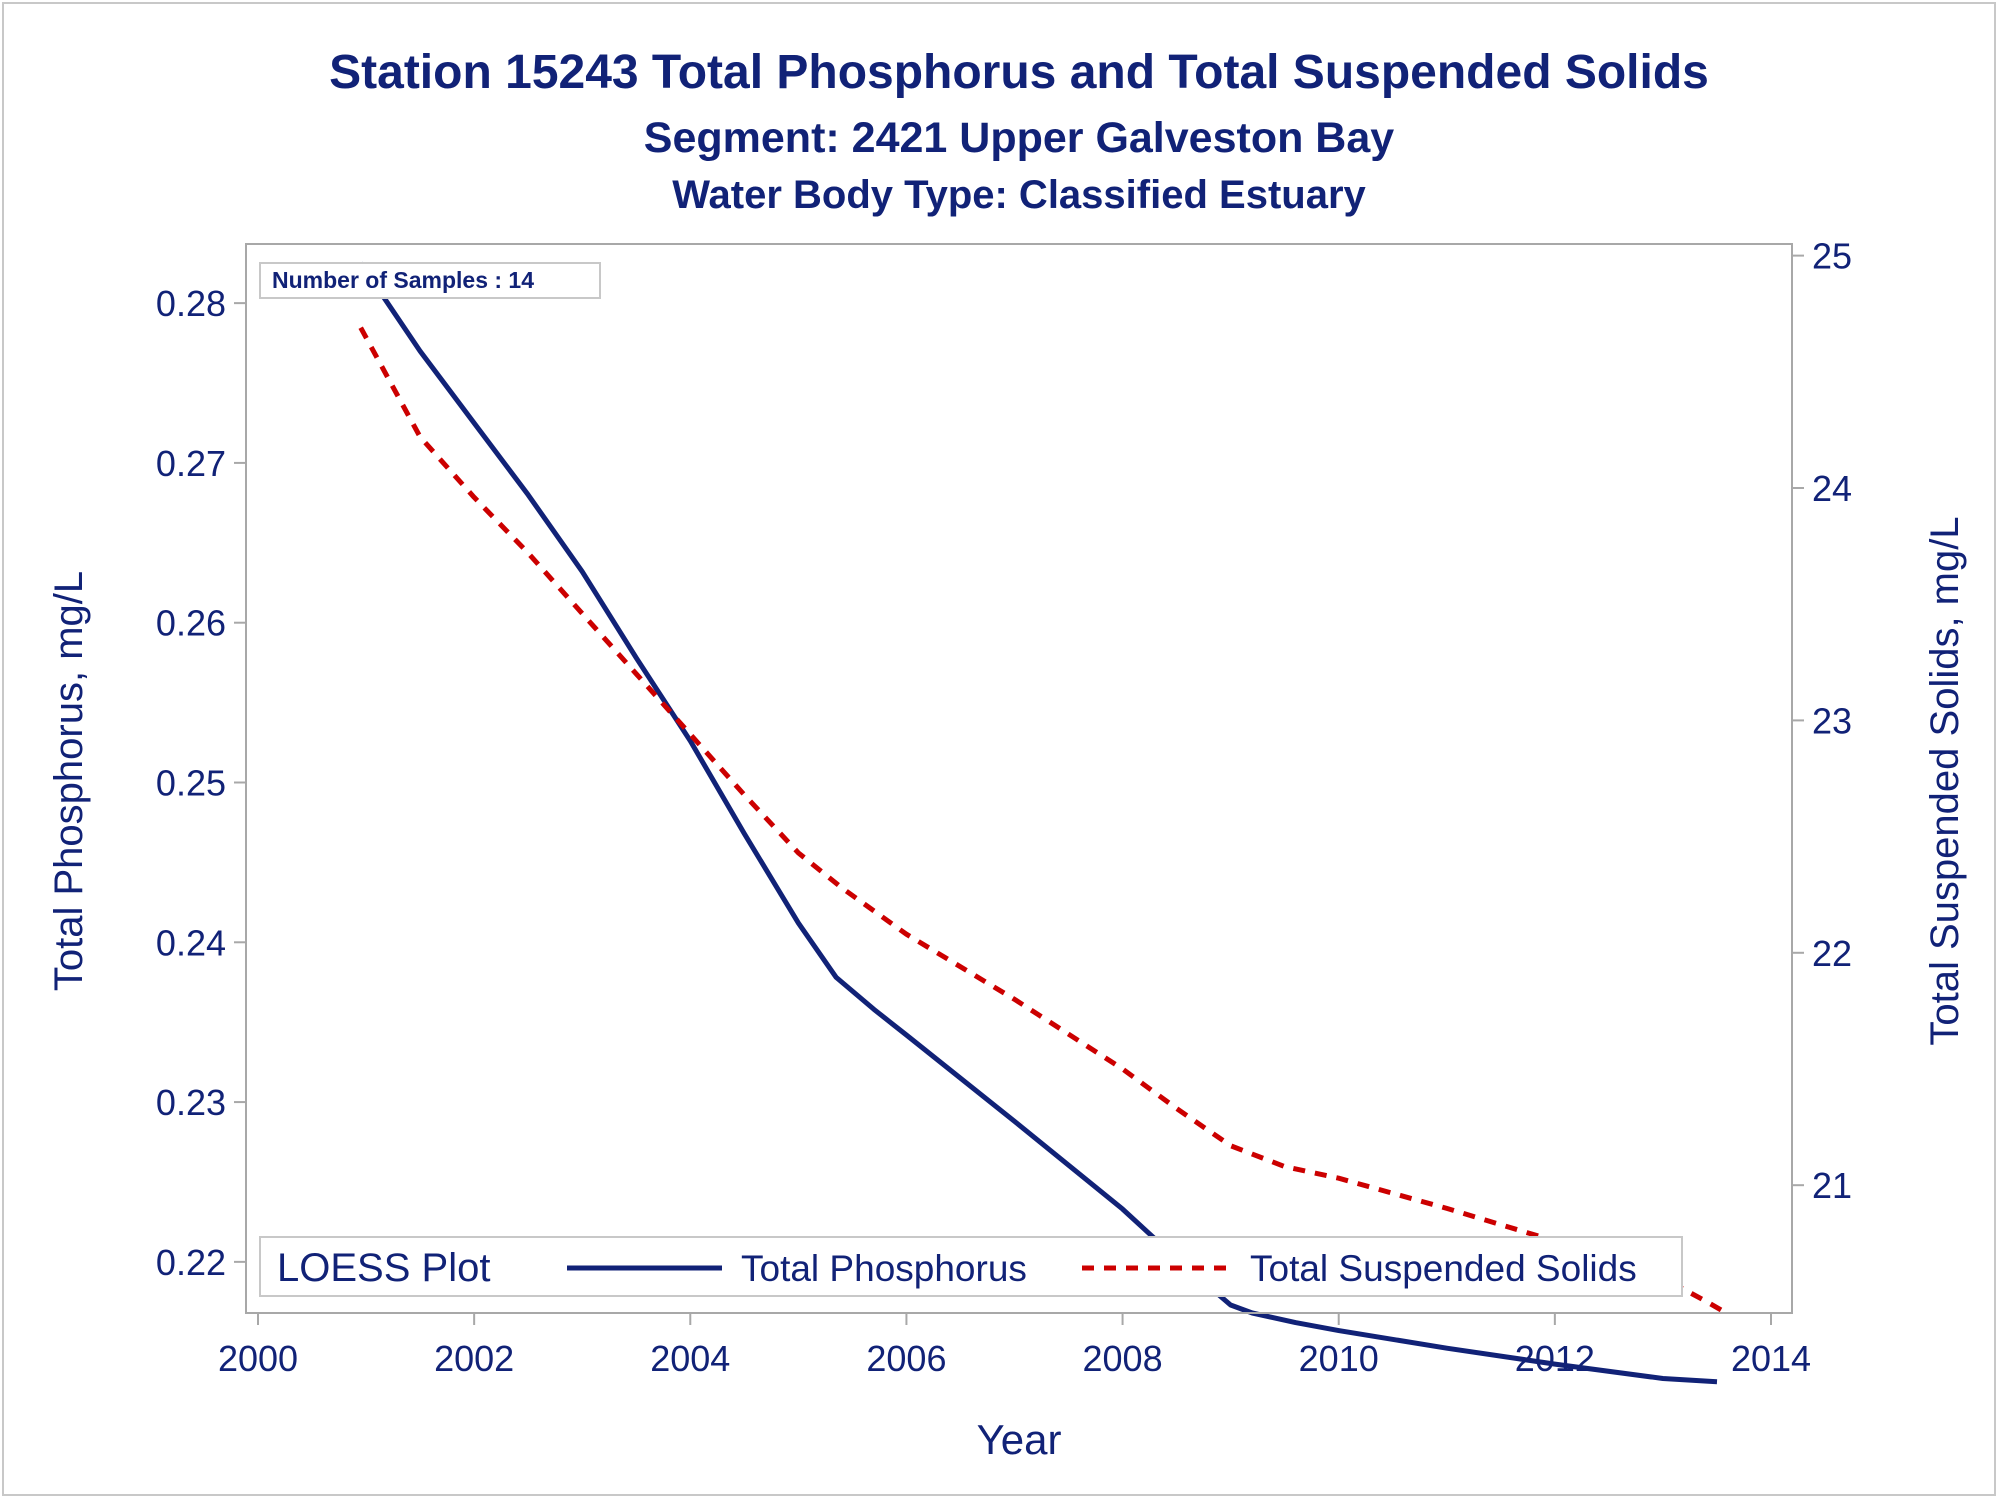 The width and height of the screenshot is (2000, 1500). Describe the element at coordinates (191, 782) in the screenshot. I see `y-tick-label: 0.25` at that location.